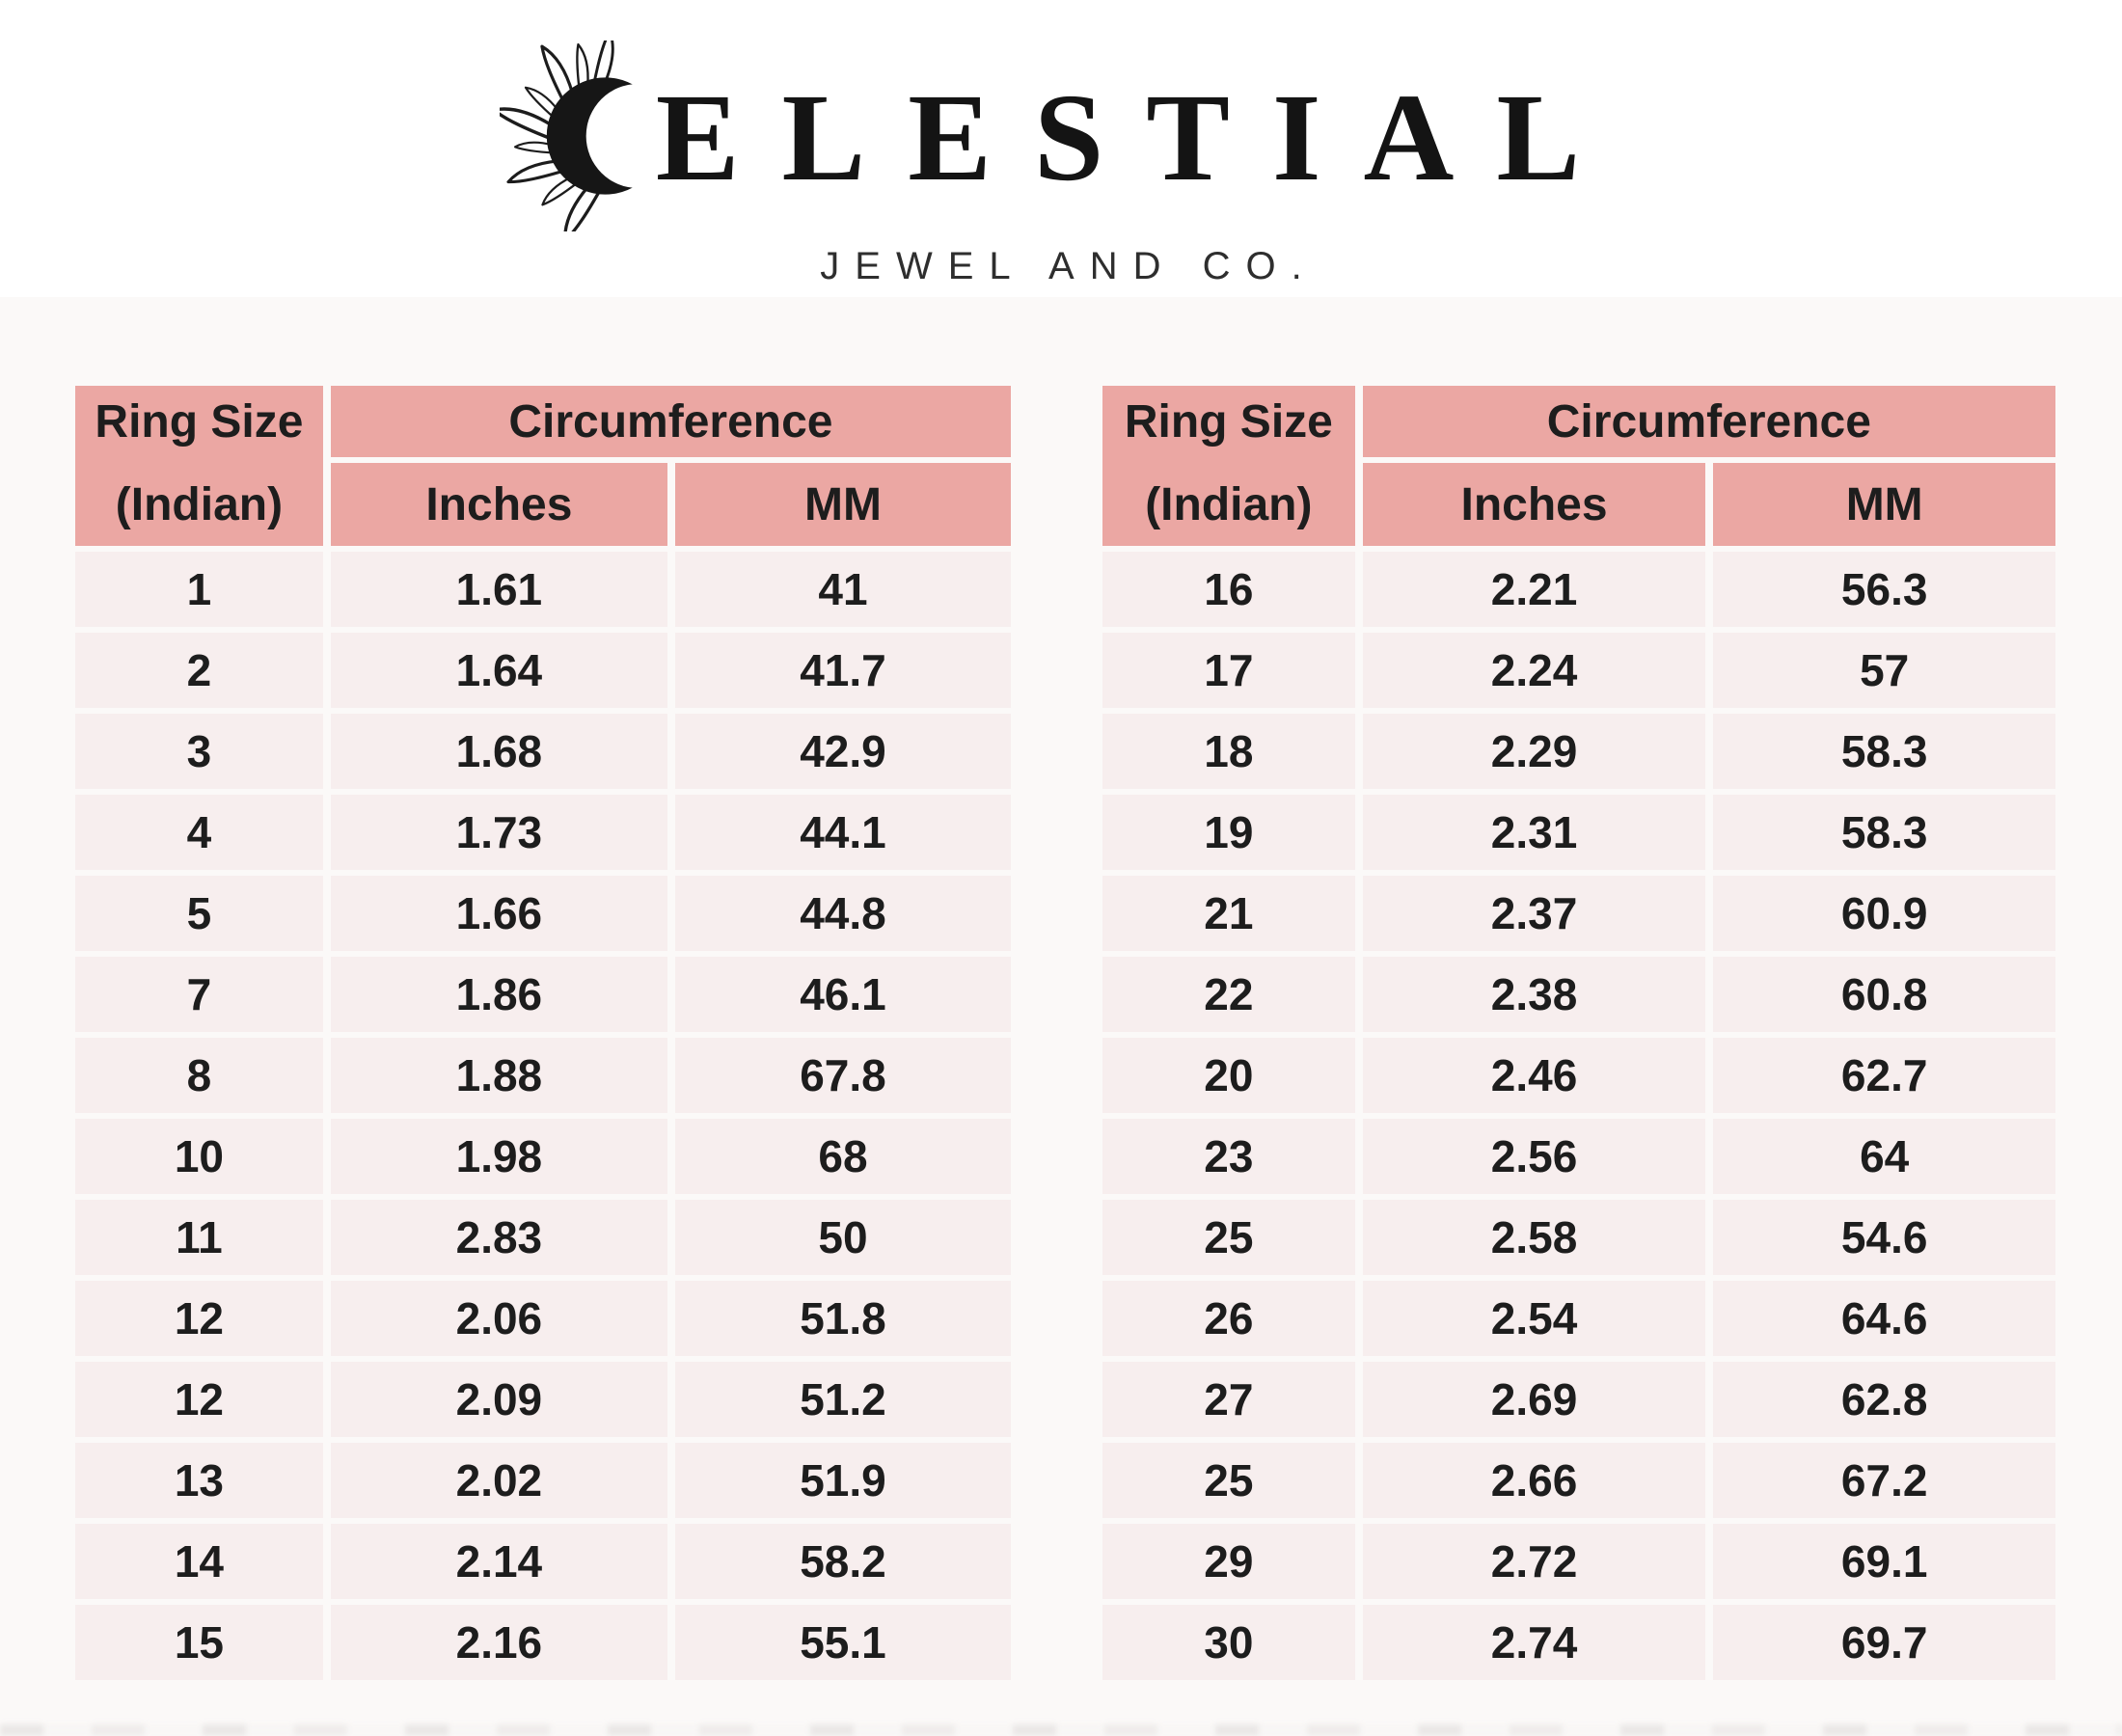 The height and width of the screenshot is (1736, 2122). Describe the element at coordinates (499, 1156) in the screenshot. I see `inches-cell: 1.98` at that location.